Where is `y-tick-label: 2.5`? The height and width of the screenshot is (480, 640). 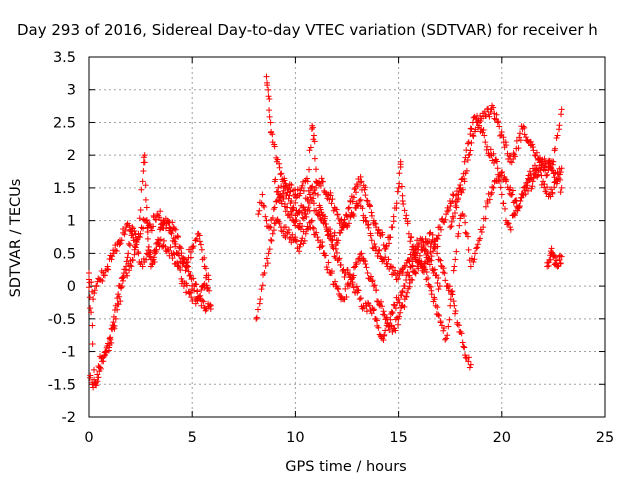
y-tick-label: 2.5 is located at coordinates (64, 123).